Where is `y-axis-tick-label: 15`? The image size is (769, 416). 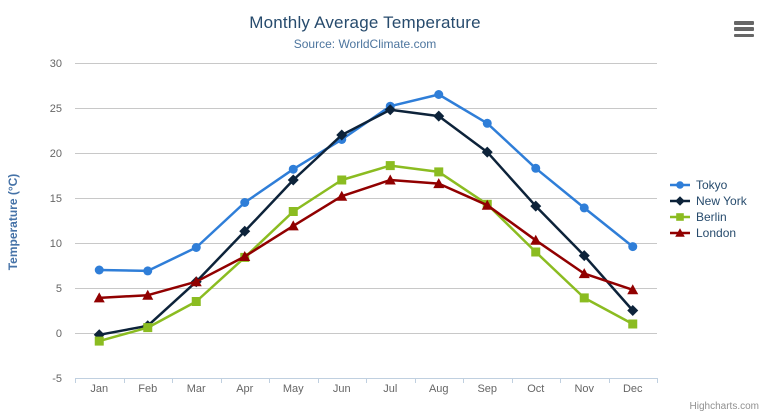
y-axis-tick-label: 15 is located at coordinates (55, 198).